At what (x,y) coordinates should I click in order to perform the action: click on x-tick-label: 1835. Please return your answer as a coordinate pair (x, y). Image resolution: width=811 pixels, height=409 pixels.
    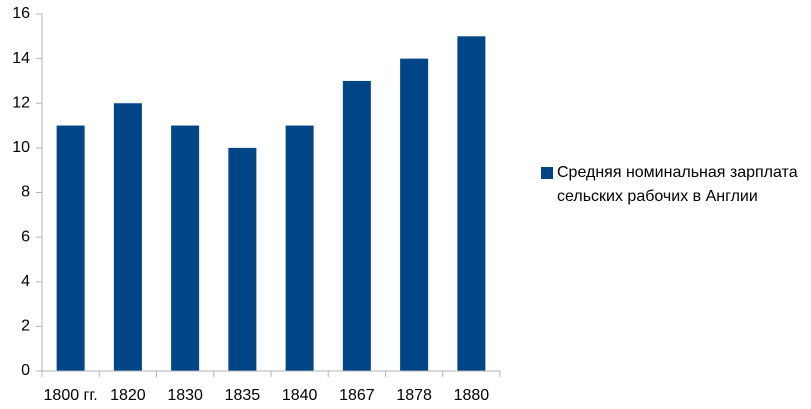
    Looking at the image, I should click on (243, 395).